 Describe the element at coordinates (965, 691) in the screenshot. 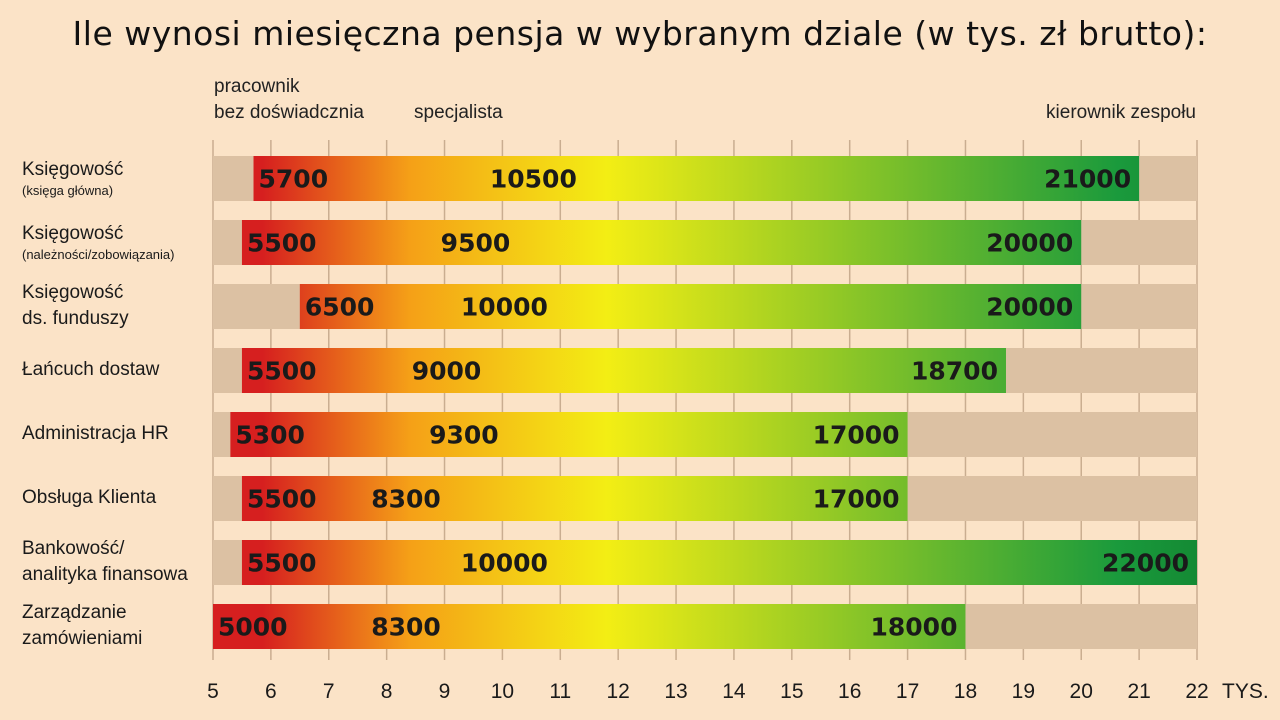

I see `x-tick-18: 18` at that location.